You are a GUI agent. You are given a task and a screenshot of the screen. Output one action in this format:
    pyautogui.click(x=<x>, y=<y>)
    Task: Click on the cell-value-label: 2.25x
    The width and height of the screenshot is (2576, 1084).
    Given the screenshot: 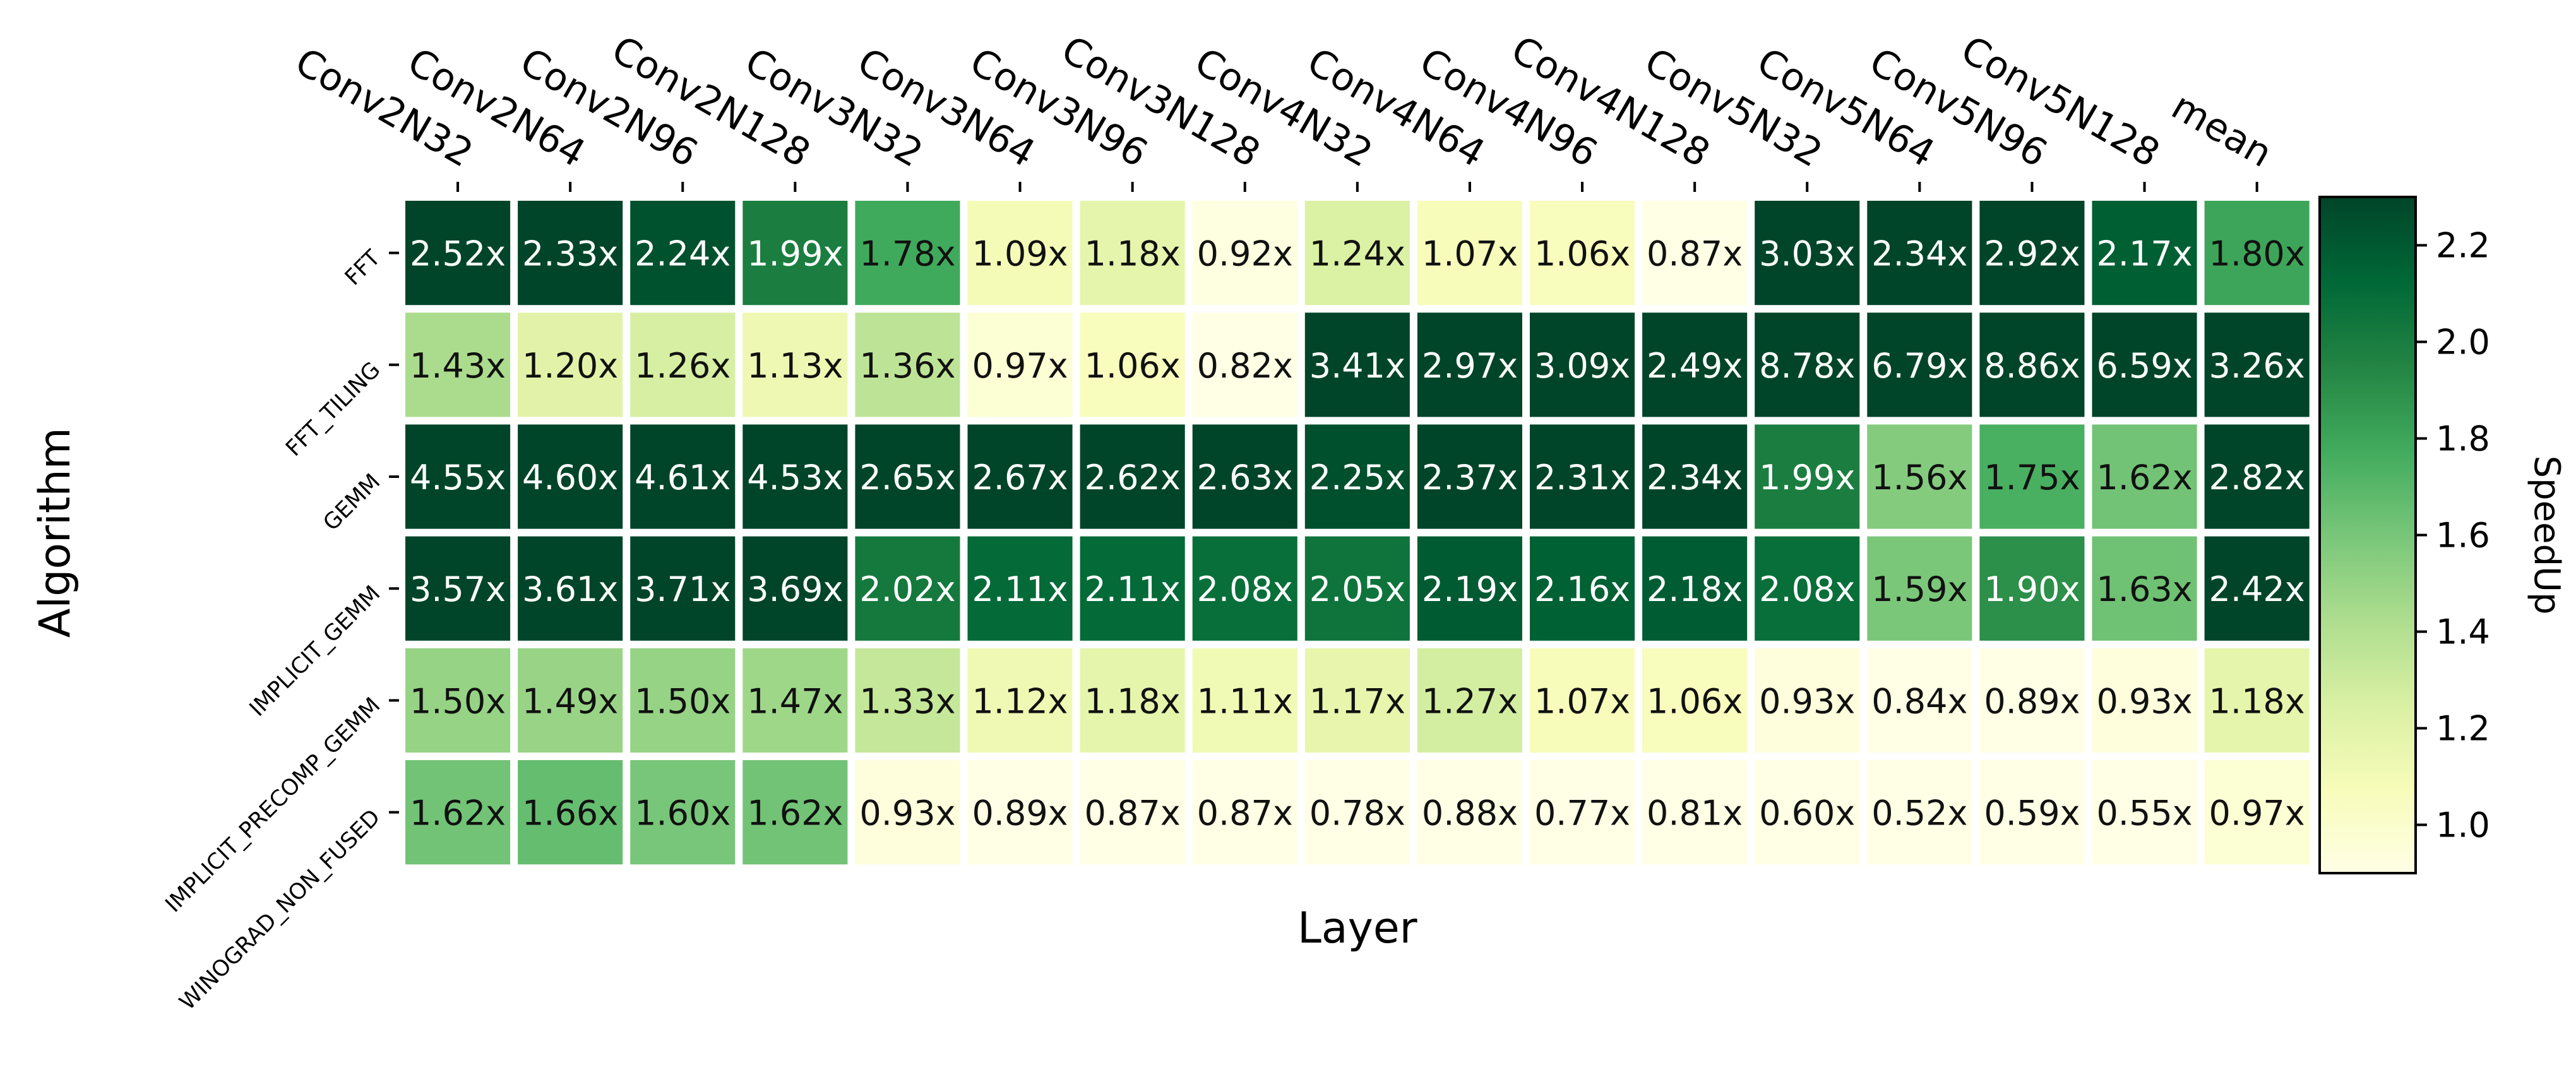 What is the action you would take?
    pyautogui.click(x=1357, y=477)
    